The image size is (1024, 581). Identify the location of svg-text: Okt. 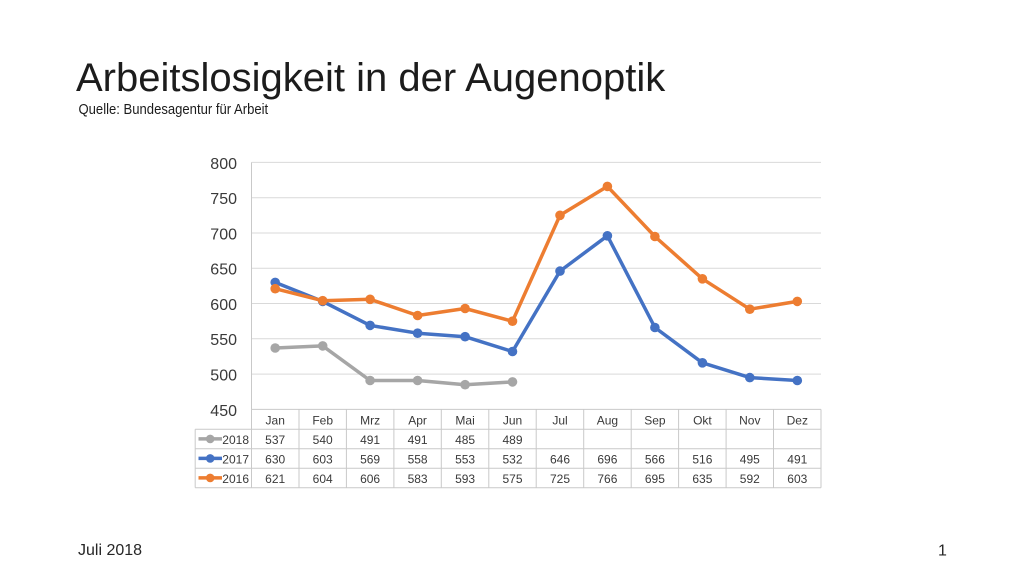
(702, 420).